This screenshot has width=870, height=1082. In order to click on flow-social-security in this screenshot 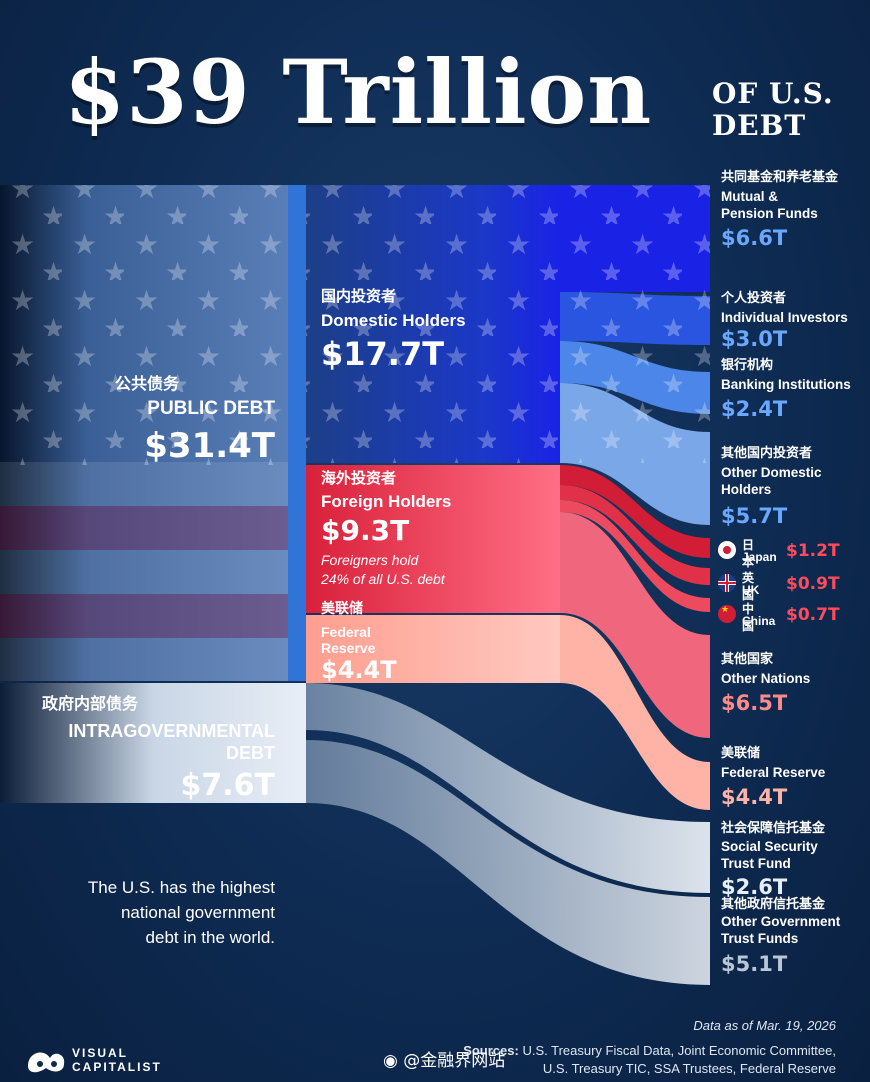, I will do `click(508, 788)`.